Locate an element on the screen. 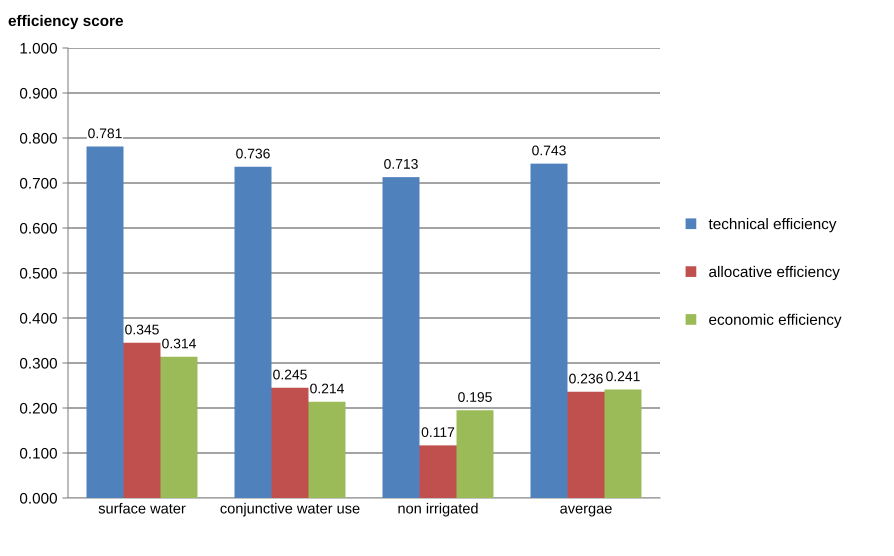 This screenshot has width=894, height=556. y-tick-label: 0.700 is located at coordinates (38, 183).